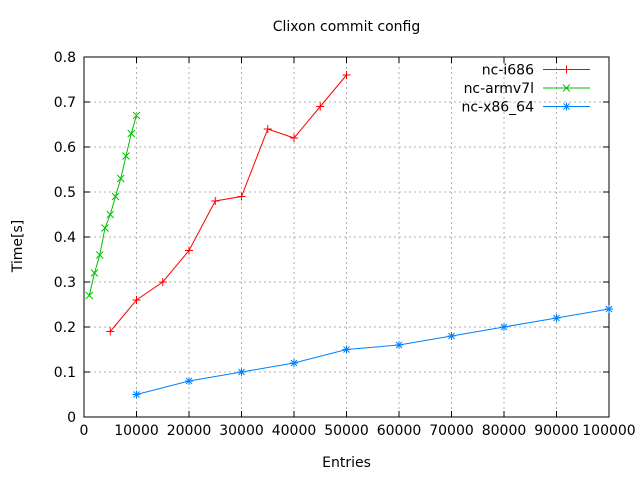 Image resolution: width=640 pixels, height=480 pixels. What do you see at coordinates (241, 431) in the screenshot?
I see `x-tick-label: 30000` at bounding box center [241, 431].